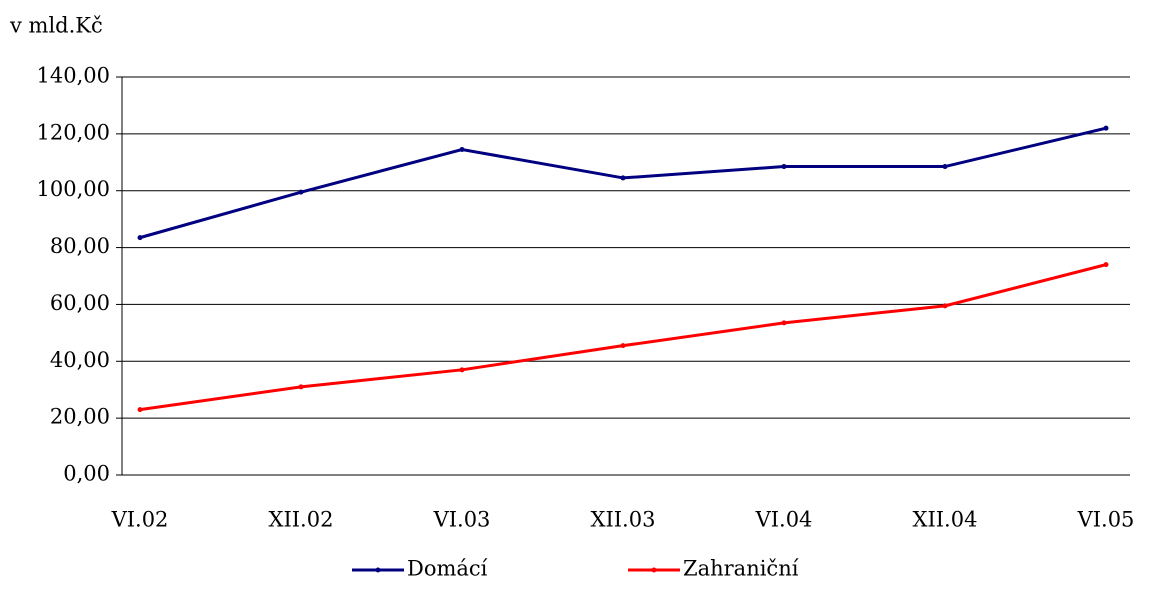  Describe the element at coordinates (301, 520) in the screenshot. I see `x-tick-label: XII.02` at that location.